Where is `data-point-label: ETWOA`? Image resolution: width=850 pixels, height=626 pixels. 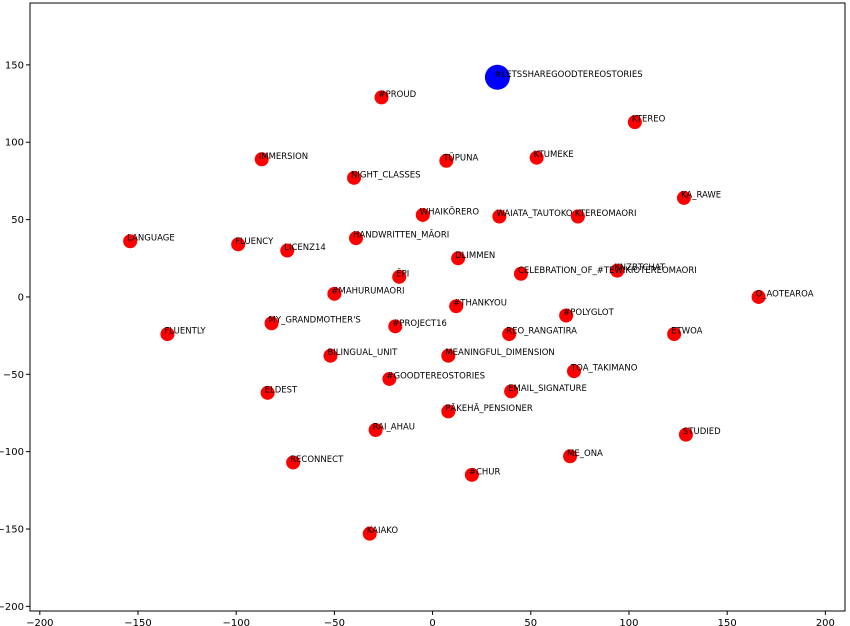
data-point-label: ETWOA is located at coordinates (687, 332).